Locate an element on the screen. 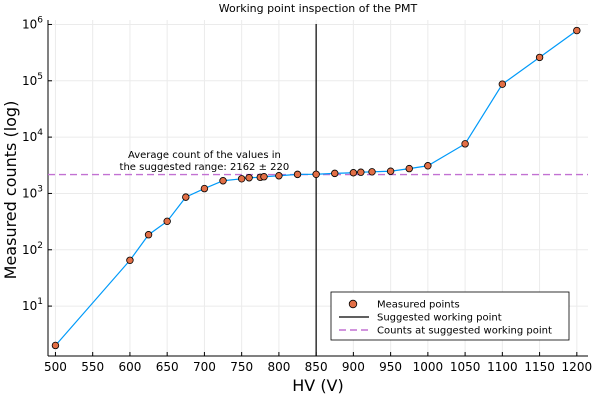 The height and width of the screenshot is (400, 600). x-tick-label: 700 is located at coordinates (204, 367).